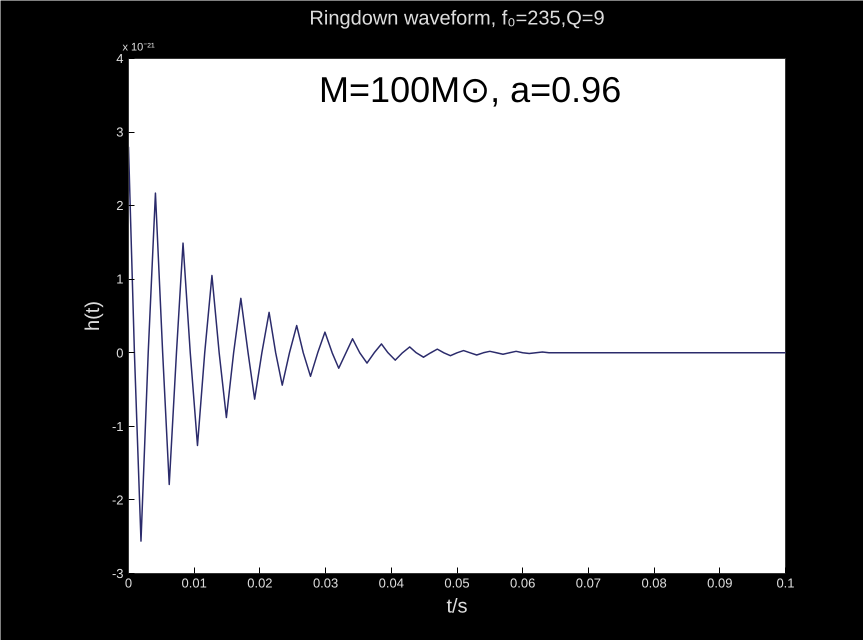 This screenshot has height=640, width=863. I want to click on x-axis-title: t/s, so click(457, 607).